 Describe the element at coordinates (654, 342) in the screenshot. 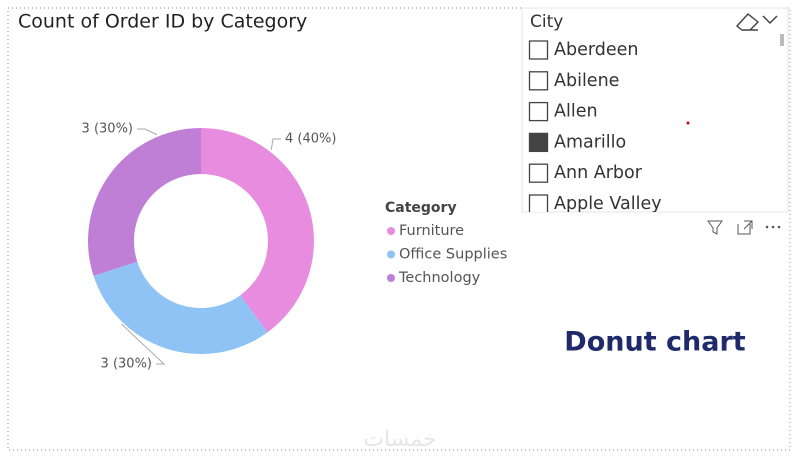

I see `annotation: Donut chart` at that location.